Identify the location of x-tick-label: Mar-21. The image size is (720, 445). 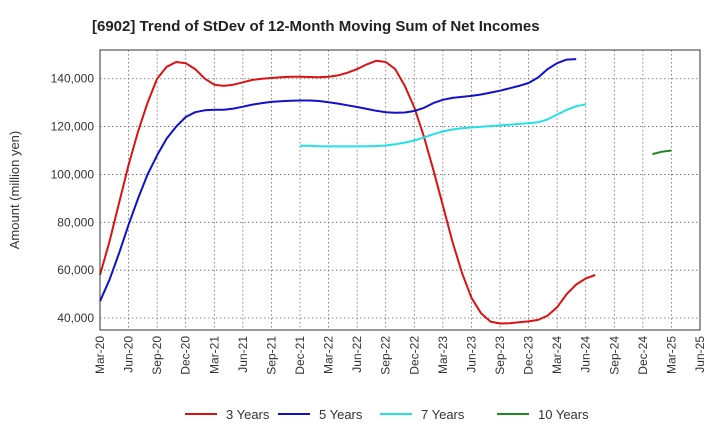
(214, 355).